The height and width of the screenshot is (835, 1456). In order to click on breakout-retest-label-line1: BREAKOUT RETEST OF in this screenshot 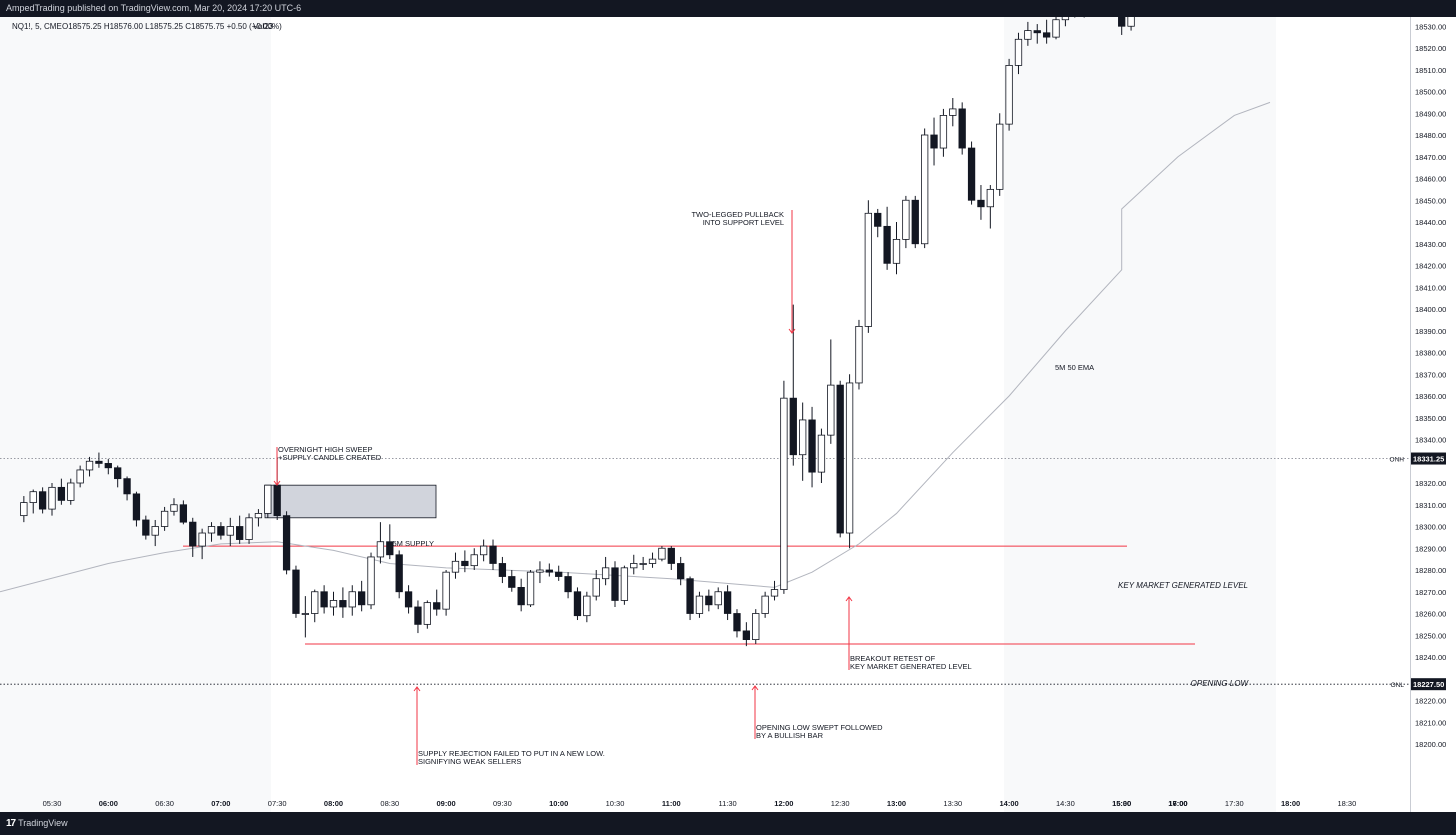, I will do `click(893, 658)`.